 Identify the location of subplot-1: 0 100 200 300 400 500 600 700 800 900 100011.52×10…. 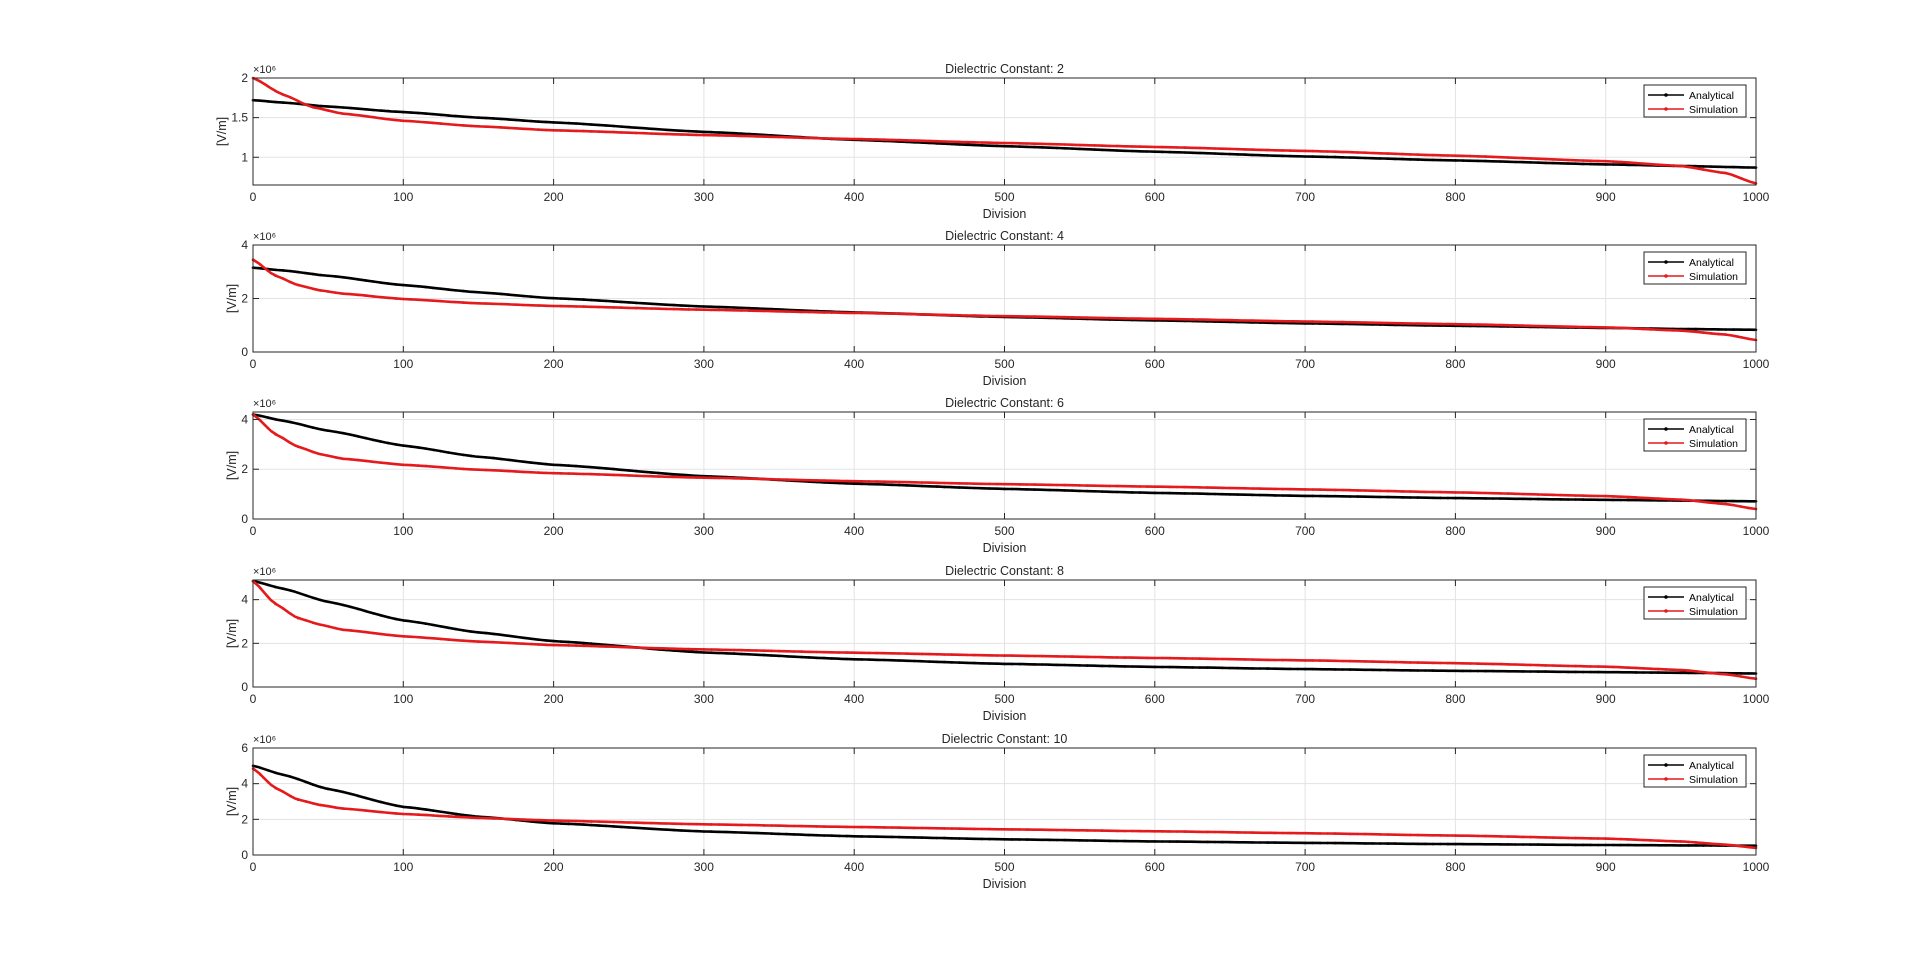
(992, 141).